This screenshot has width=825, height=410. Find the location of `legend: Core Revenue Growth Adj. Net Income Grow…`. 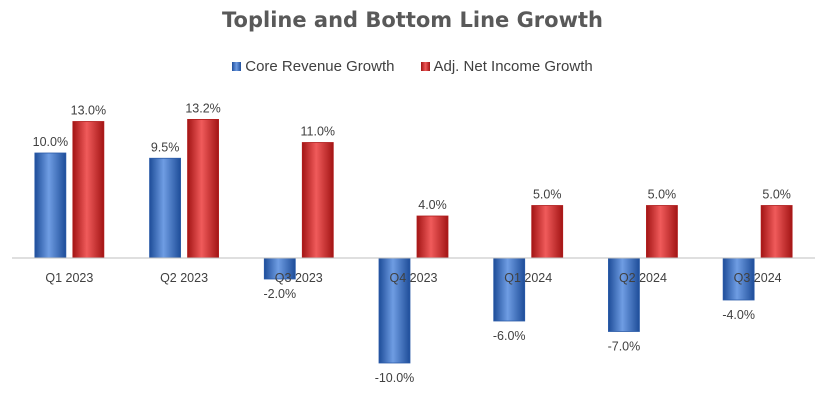

legend: Core Revenue Growth Adj. Net Income Grow… is located at coordinates (412, 66).